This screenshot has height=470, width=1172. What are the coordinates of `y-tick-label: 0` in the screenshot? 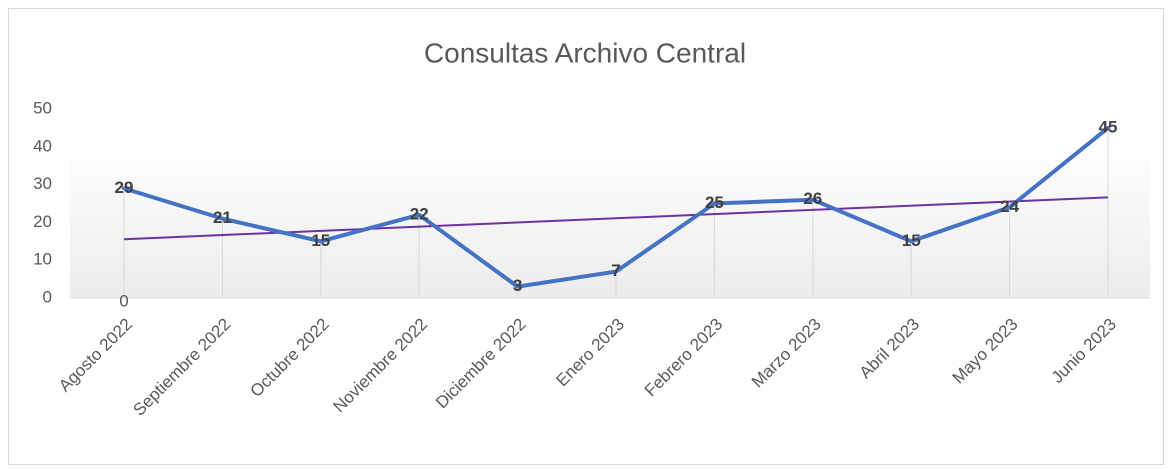 It's located at (47, 296).